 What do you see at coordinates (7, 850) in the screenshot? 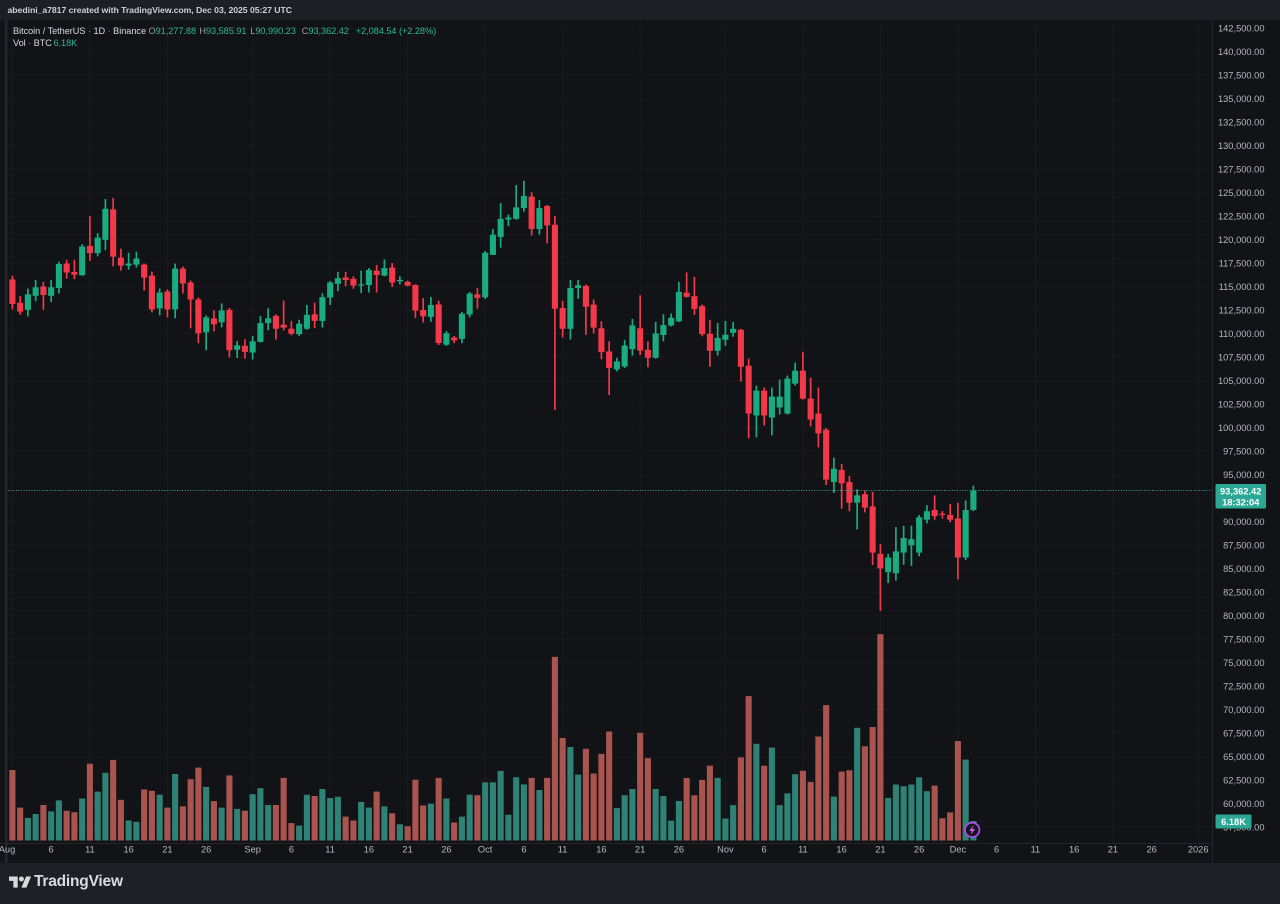
I see `svg-text: Aug` at bounding box center [7, 850].